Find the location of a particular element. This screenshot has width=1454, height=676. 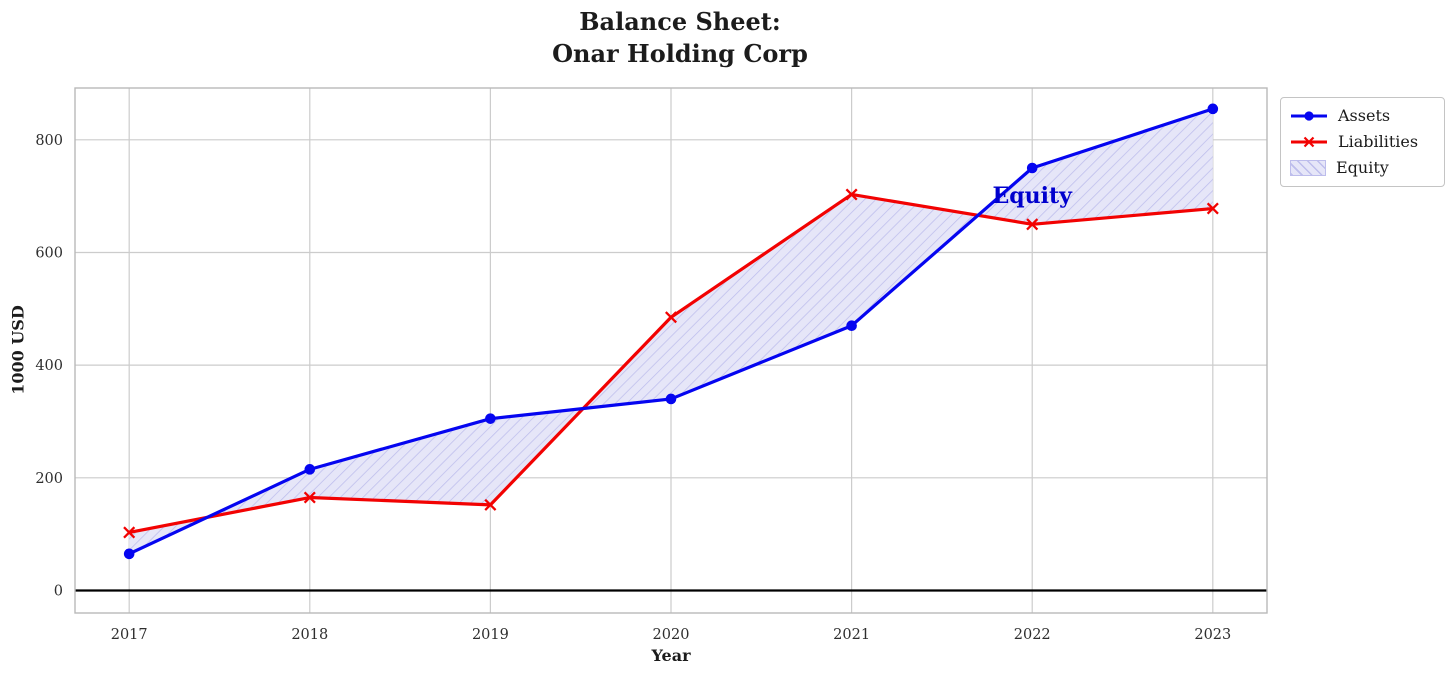

legend: Assets Liabilities Equity is located at coordinates (1362, 142).